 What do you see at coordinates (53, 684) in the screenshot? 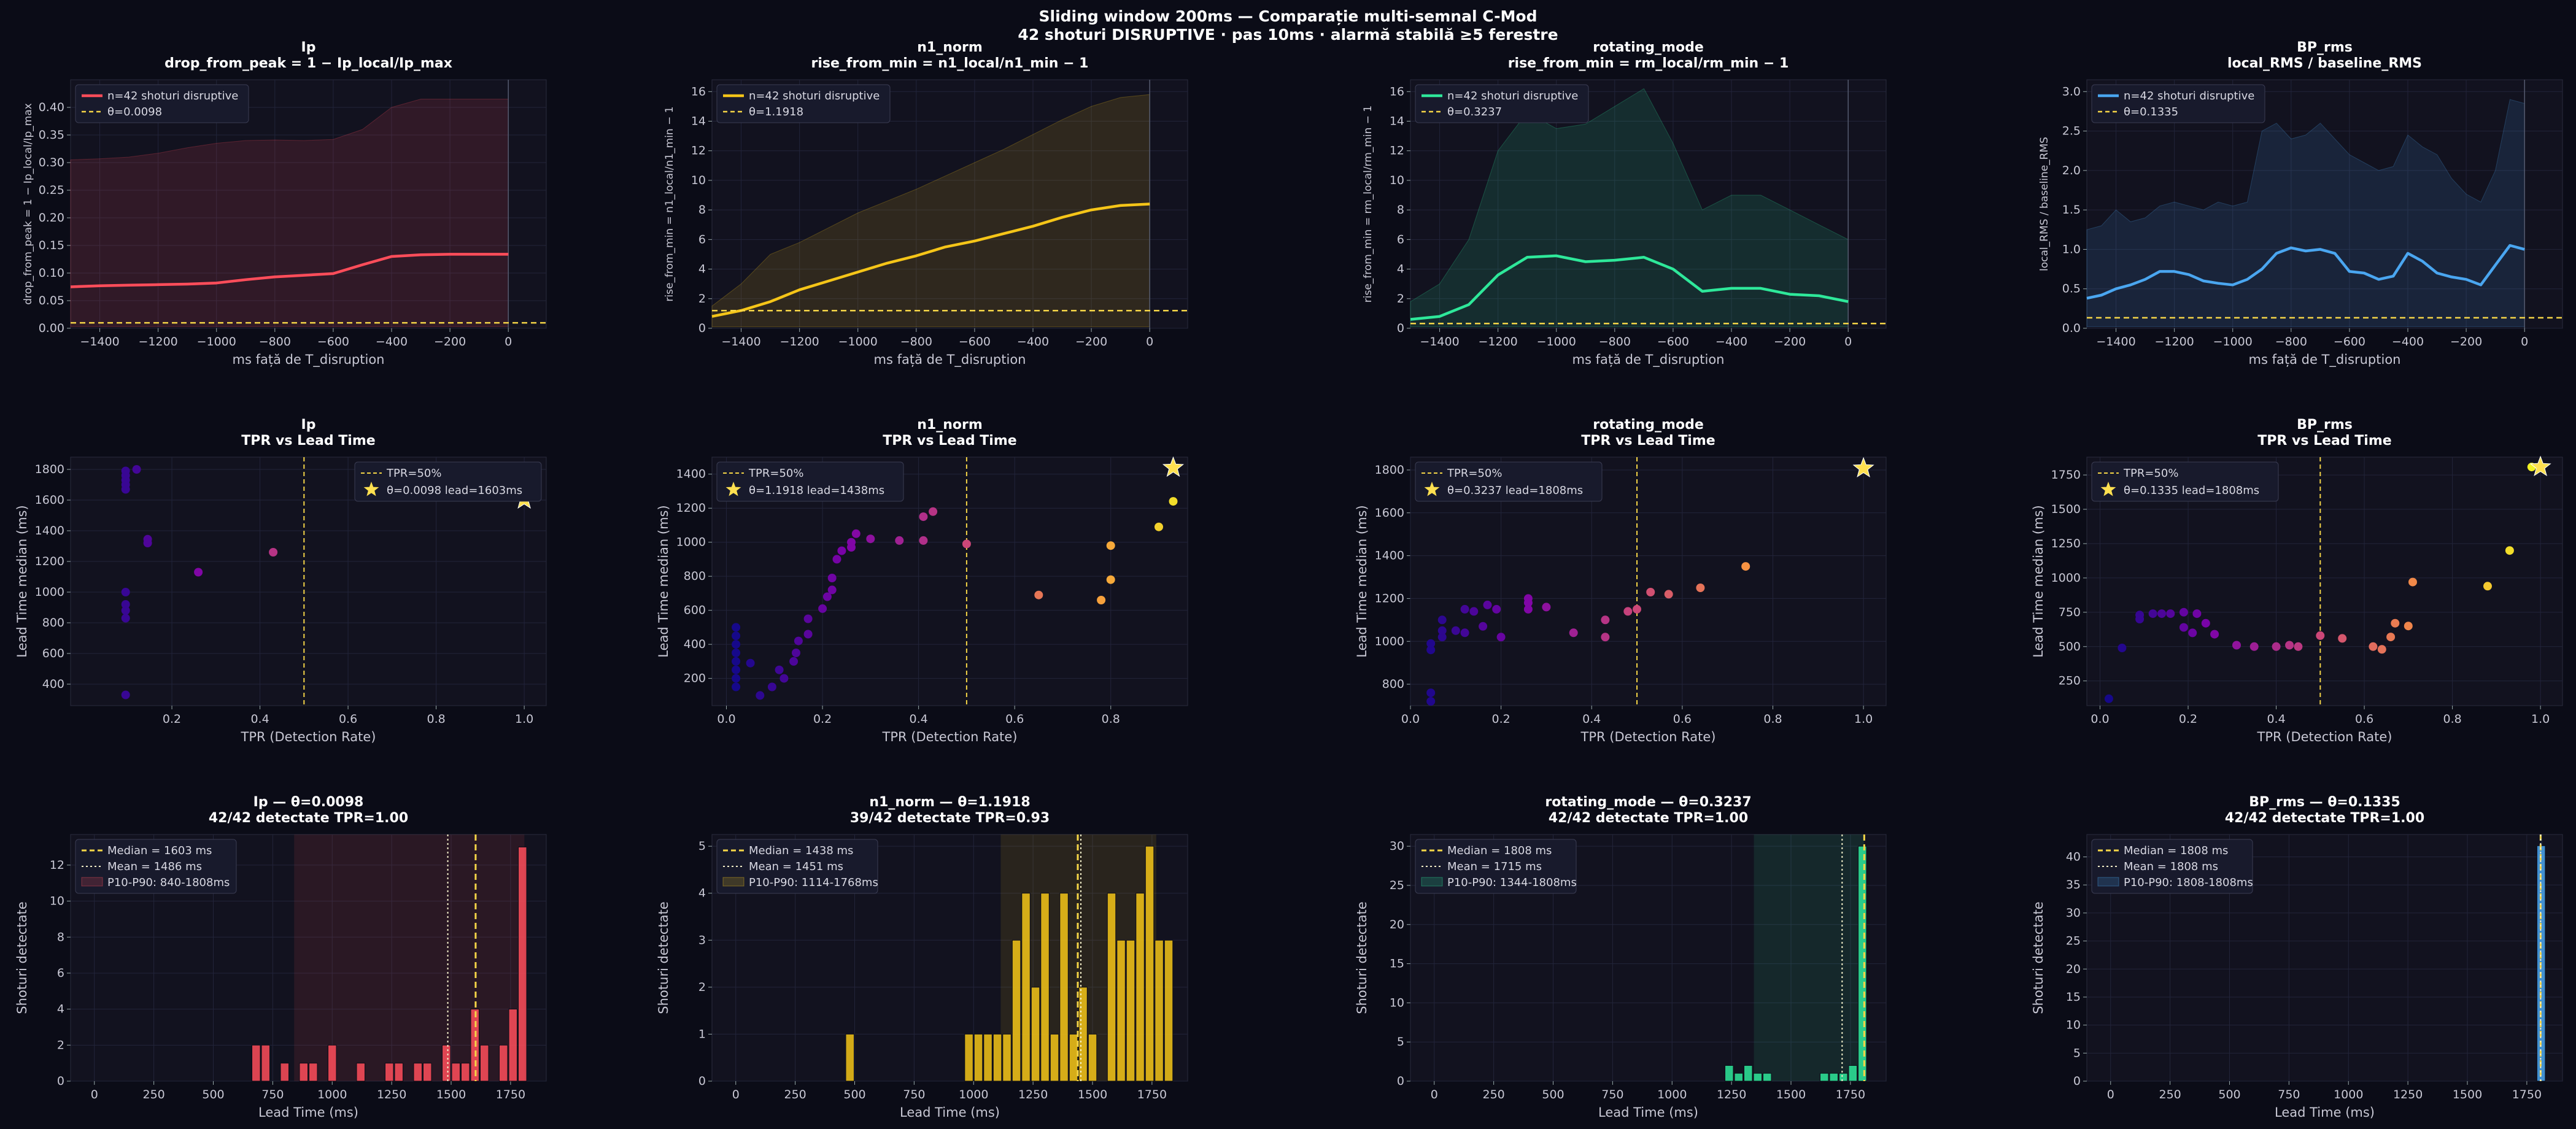
I see `y-tick-label: 400` at bounding box center [53, 684].